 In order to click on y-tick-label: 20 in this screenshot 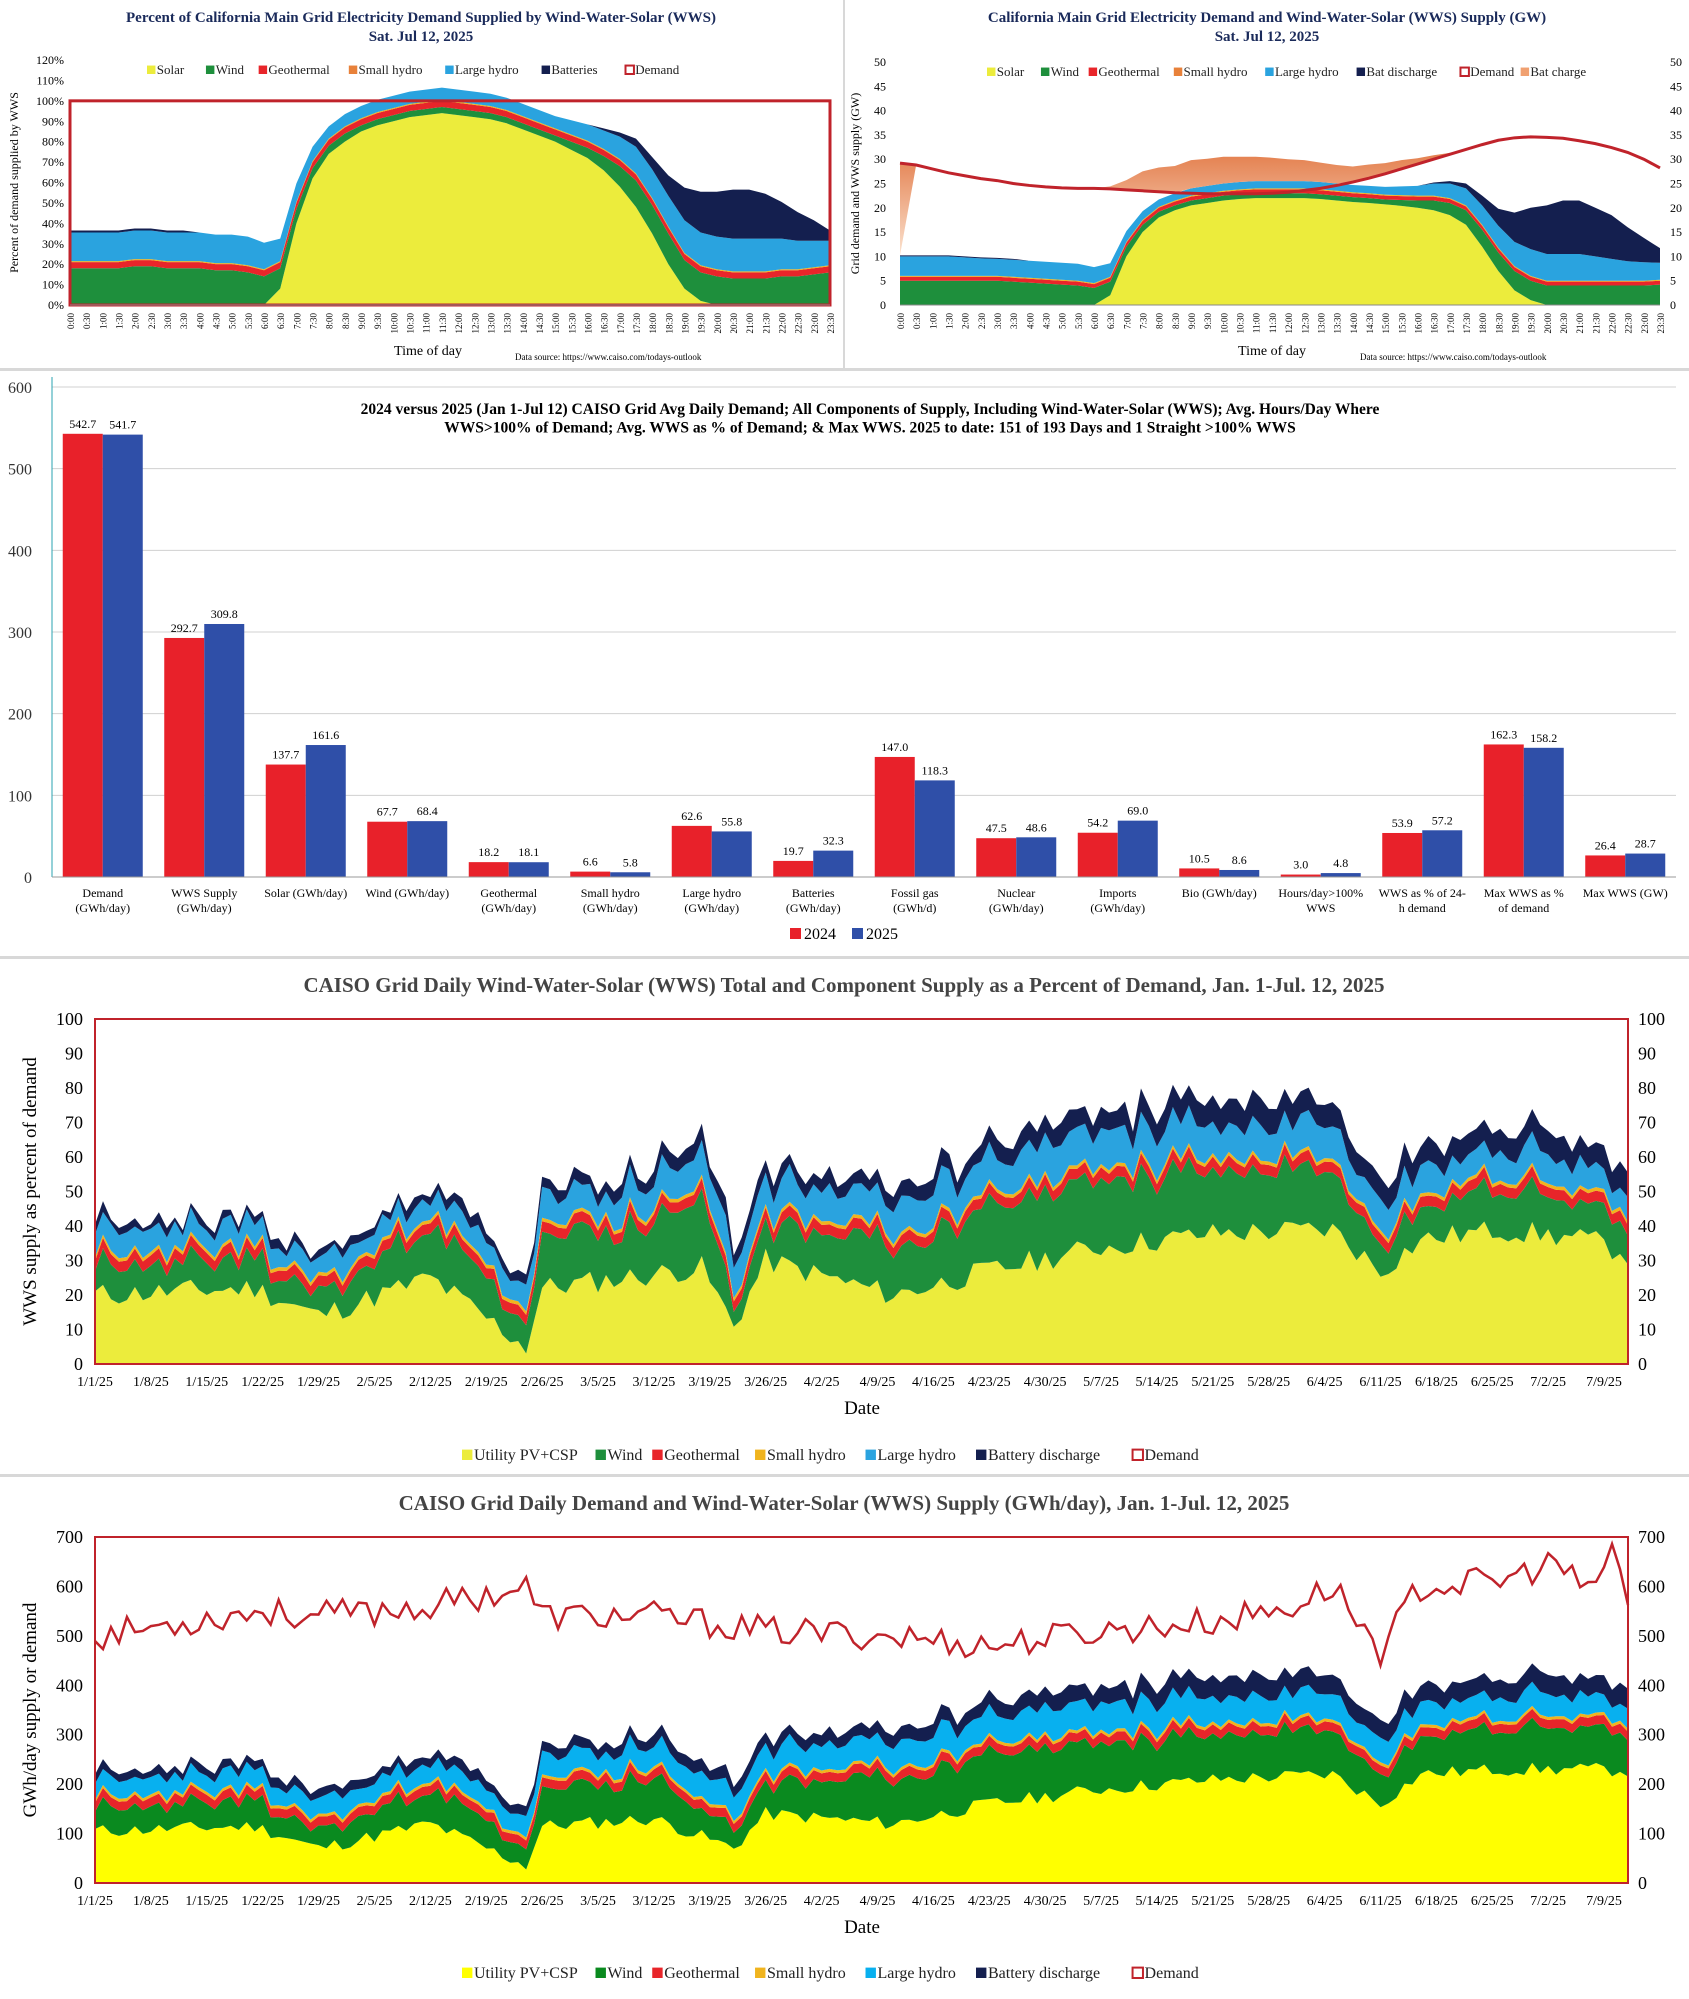, I will do `click(74, 1295)`.